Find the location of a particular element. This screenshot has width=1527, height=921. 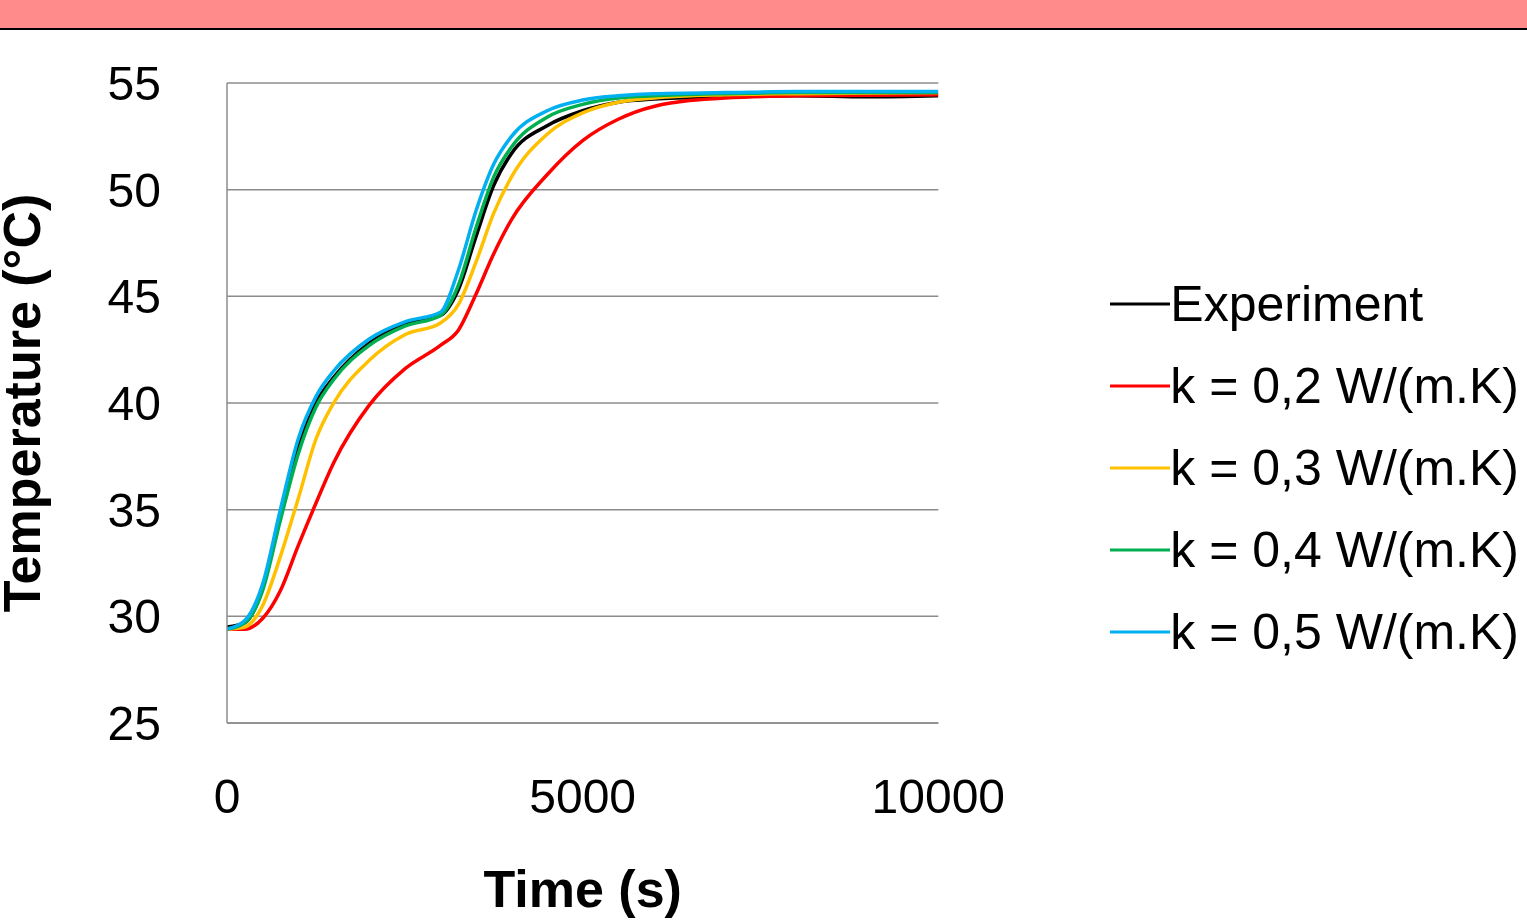

y-tick-label: 35 is located at coordinates (134, 510).